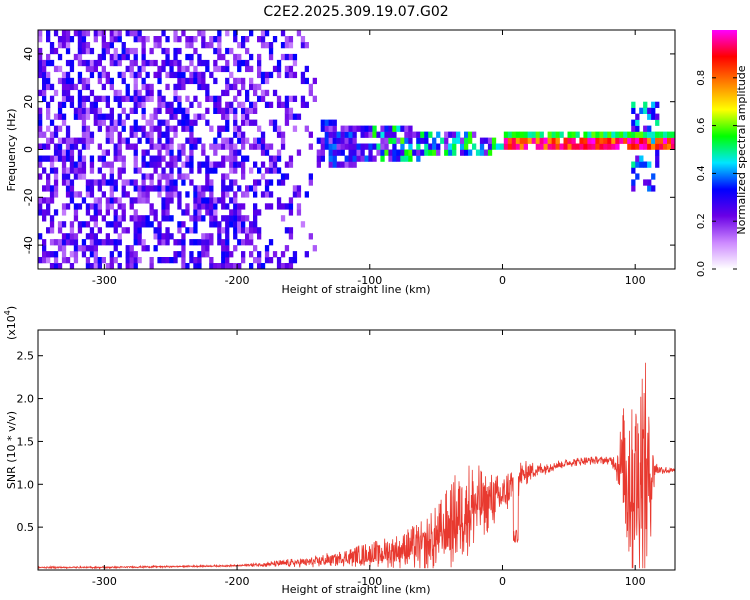 This screenshot has width=750, height=600. Describe the element at coordinates (11, 308) in the screenshot. I see `snr-scale-suffix: )` at that location.